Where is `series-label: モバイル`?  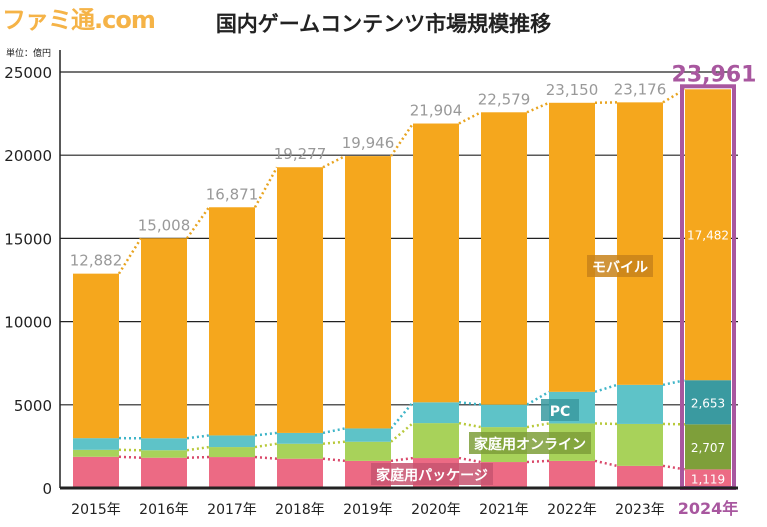 series-label: モバイル is located at coordinates (620, 268).